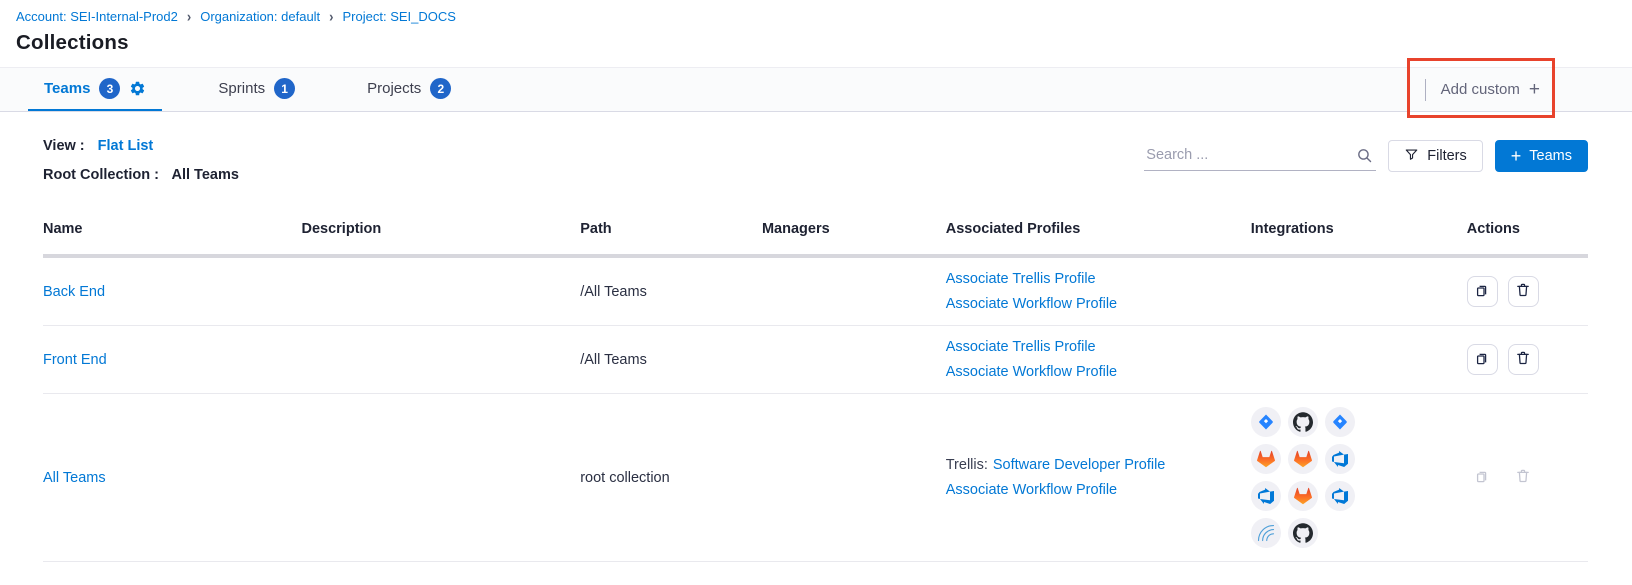  What do you see at coordinates (853, 235) in the screenshot?
I see `column-header-managers: Managers` at bounding box center [853, 235].